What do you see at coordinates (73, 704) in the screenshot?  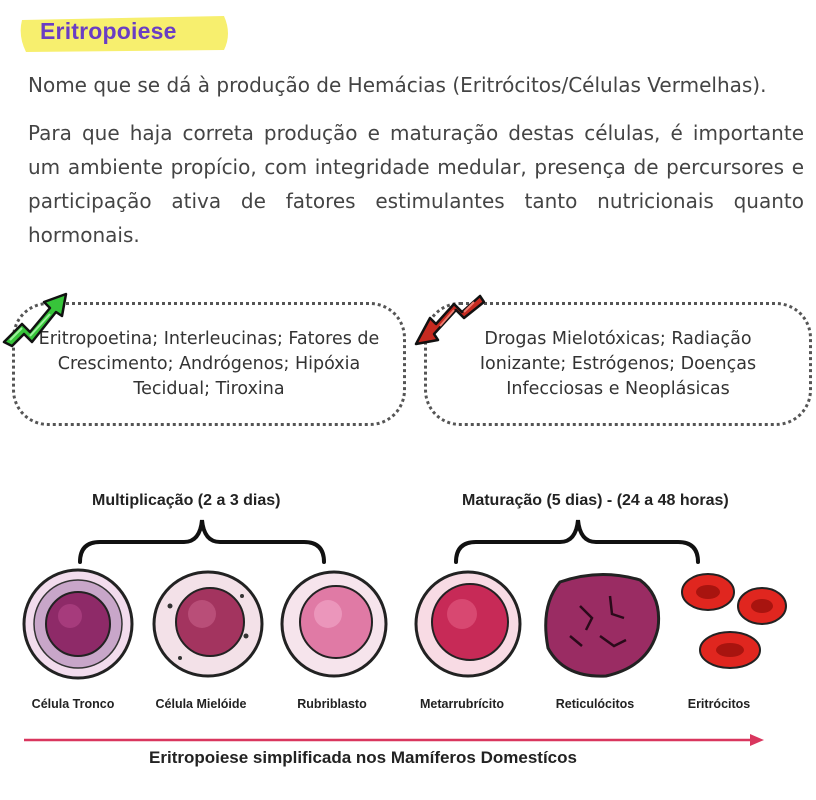 I see `cell-label-stem: Célula Tronco` at bounding box center [73, 704].